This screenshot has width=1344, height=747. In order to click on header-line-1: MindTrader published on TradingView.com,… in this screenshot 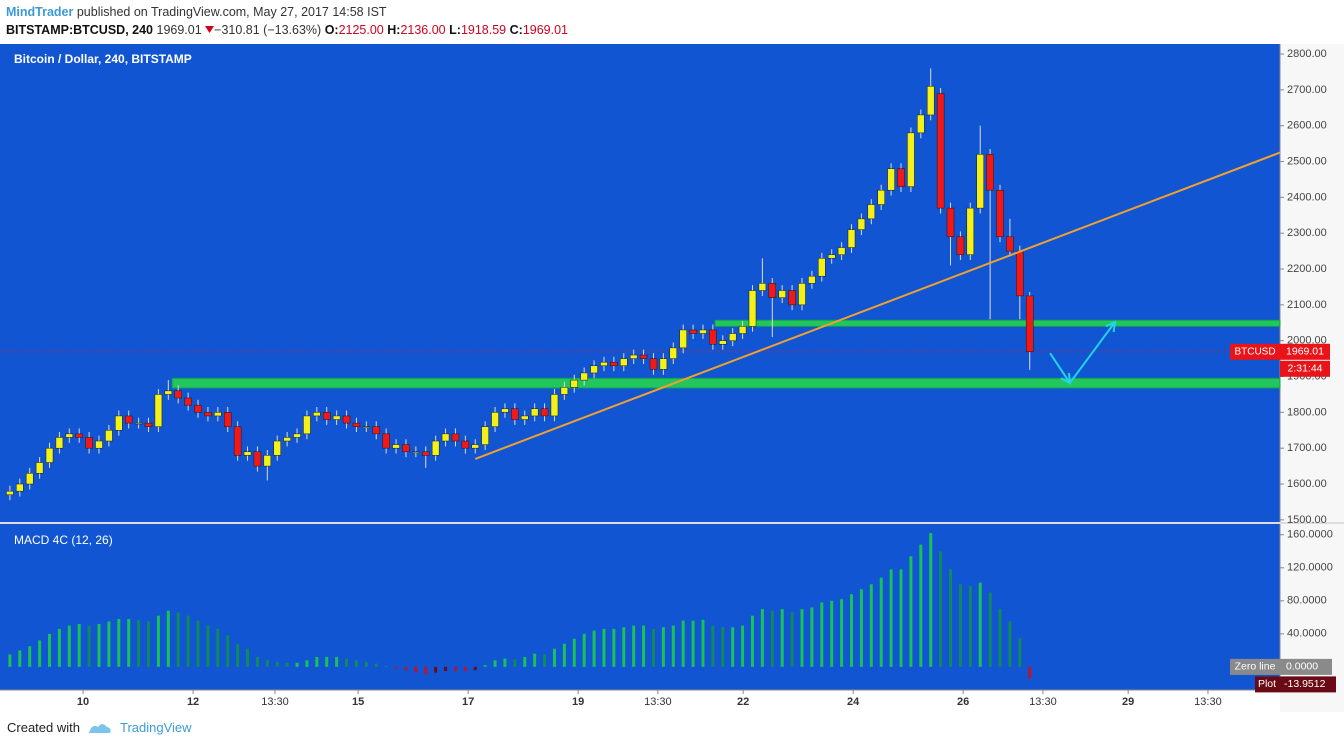, I will do `click(287, 12)`.